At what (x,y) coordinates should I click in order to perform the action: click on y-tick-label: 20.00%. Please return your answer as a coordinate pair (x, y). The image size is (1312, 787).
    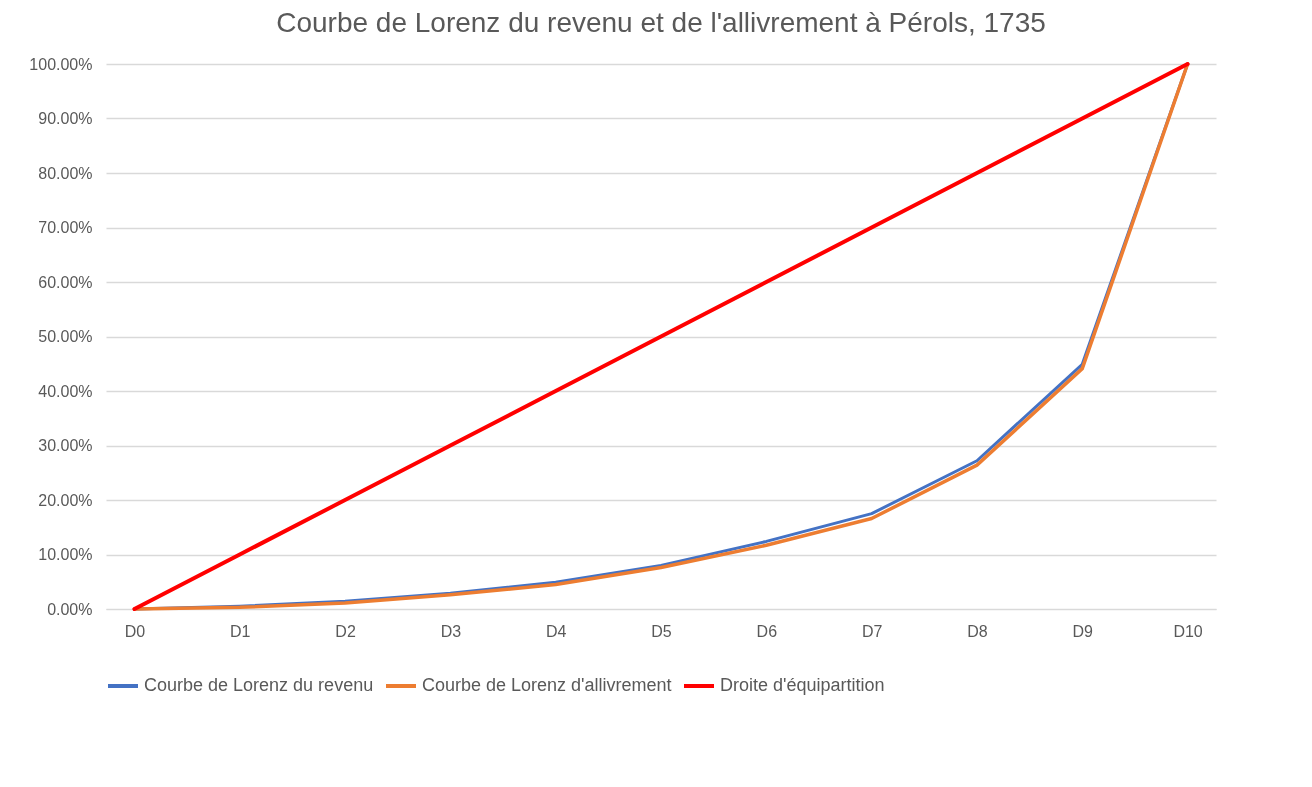
    Looking at the image, I should click on (65, 500).